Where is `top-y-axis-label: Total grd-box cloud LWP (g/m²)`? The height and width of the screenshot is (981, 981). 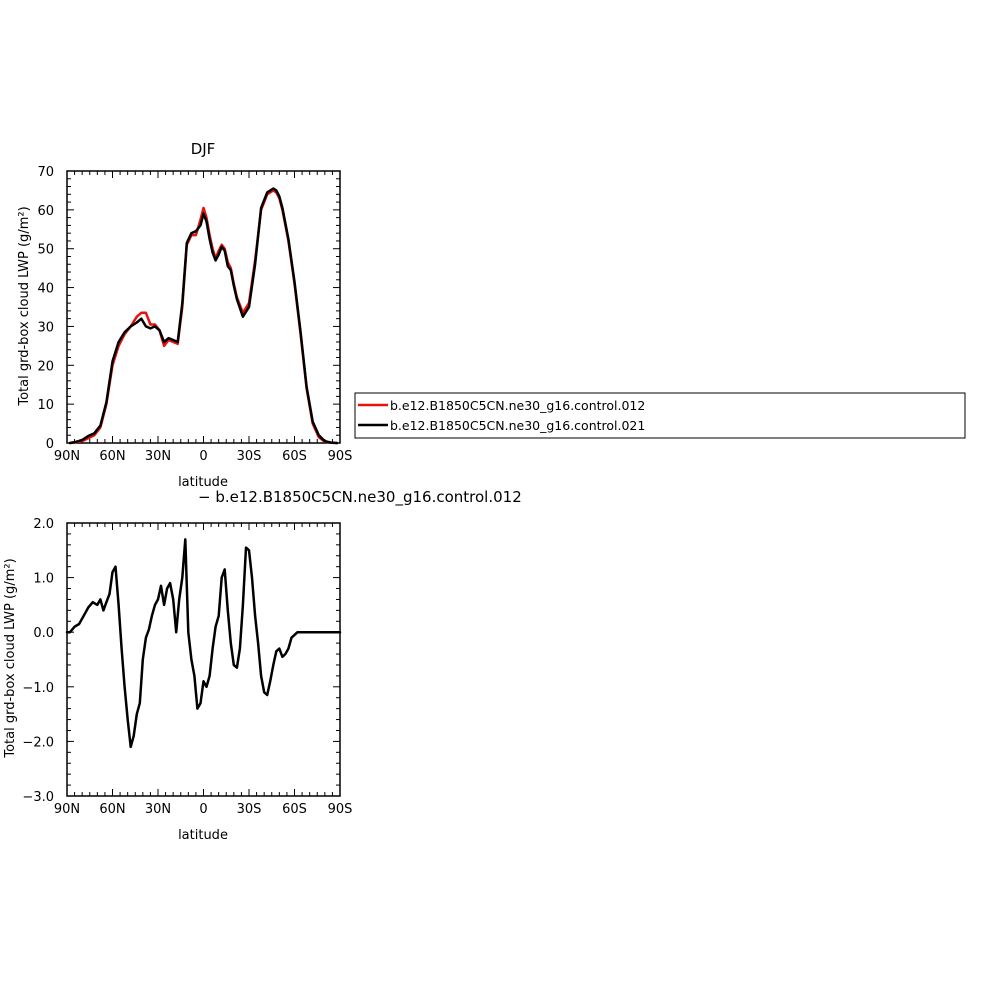 top-y-axis-label: Total grd-box cloud LWP (g/m²) is located at coordinates (24, 306).